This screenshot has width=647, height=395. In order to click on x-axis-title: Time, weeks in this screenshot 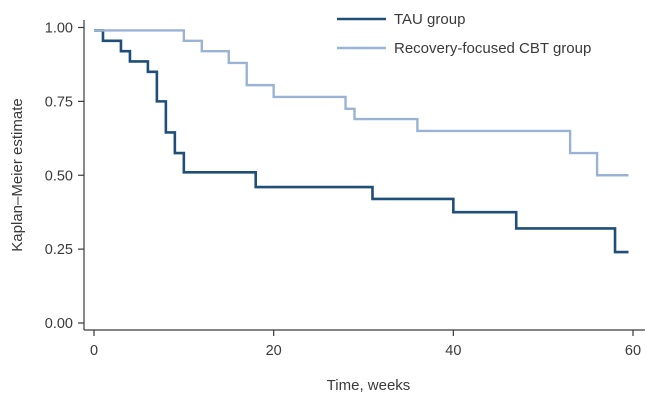, I will do `click(369, 385)`.